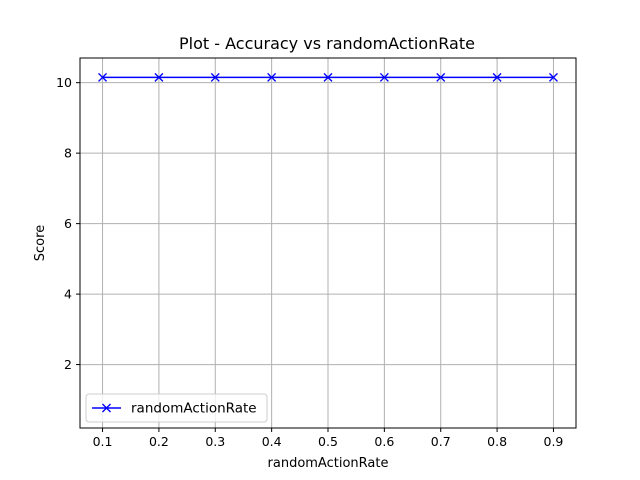 The image size is (640, 480). I want to click on x-tick-label: 0.8, so click(497, 441).